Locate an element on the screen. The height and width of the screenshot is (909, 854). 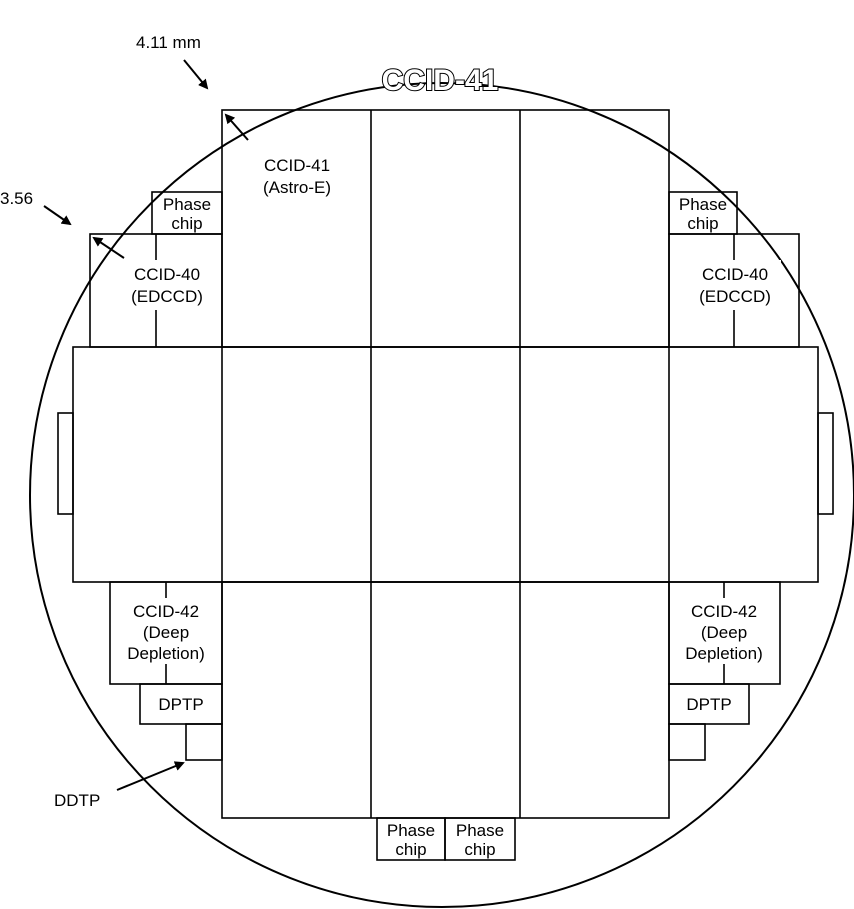
dimension-left-label: 3.56 is located at coordinates (16, 198).